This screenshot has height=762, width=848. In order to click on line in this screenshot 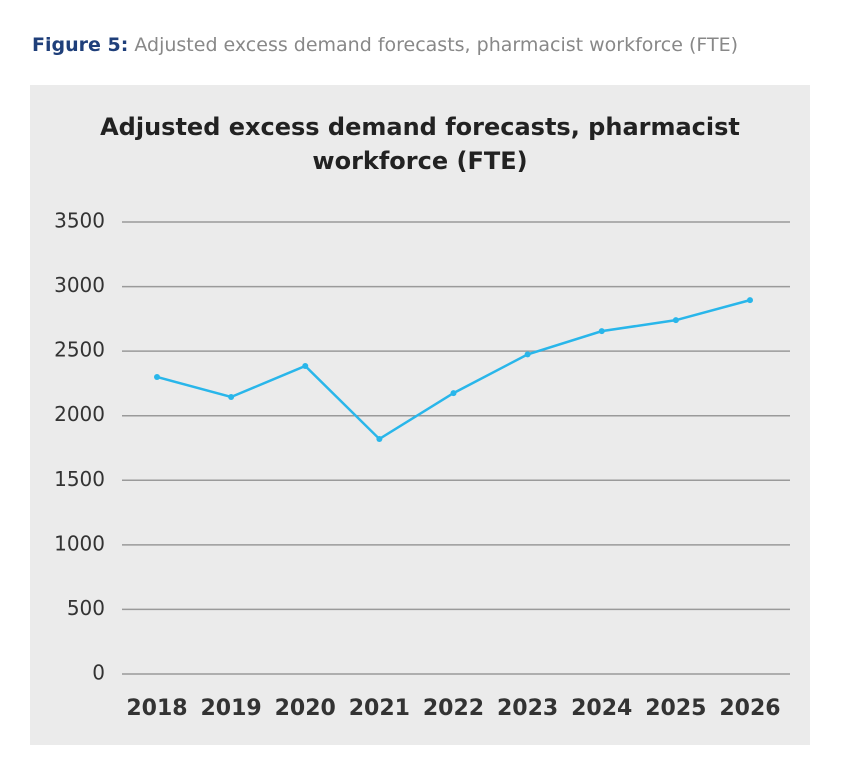, I will do `click(453, 369)`.